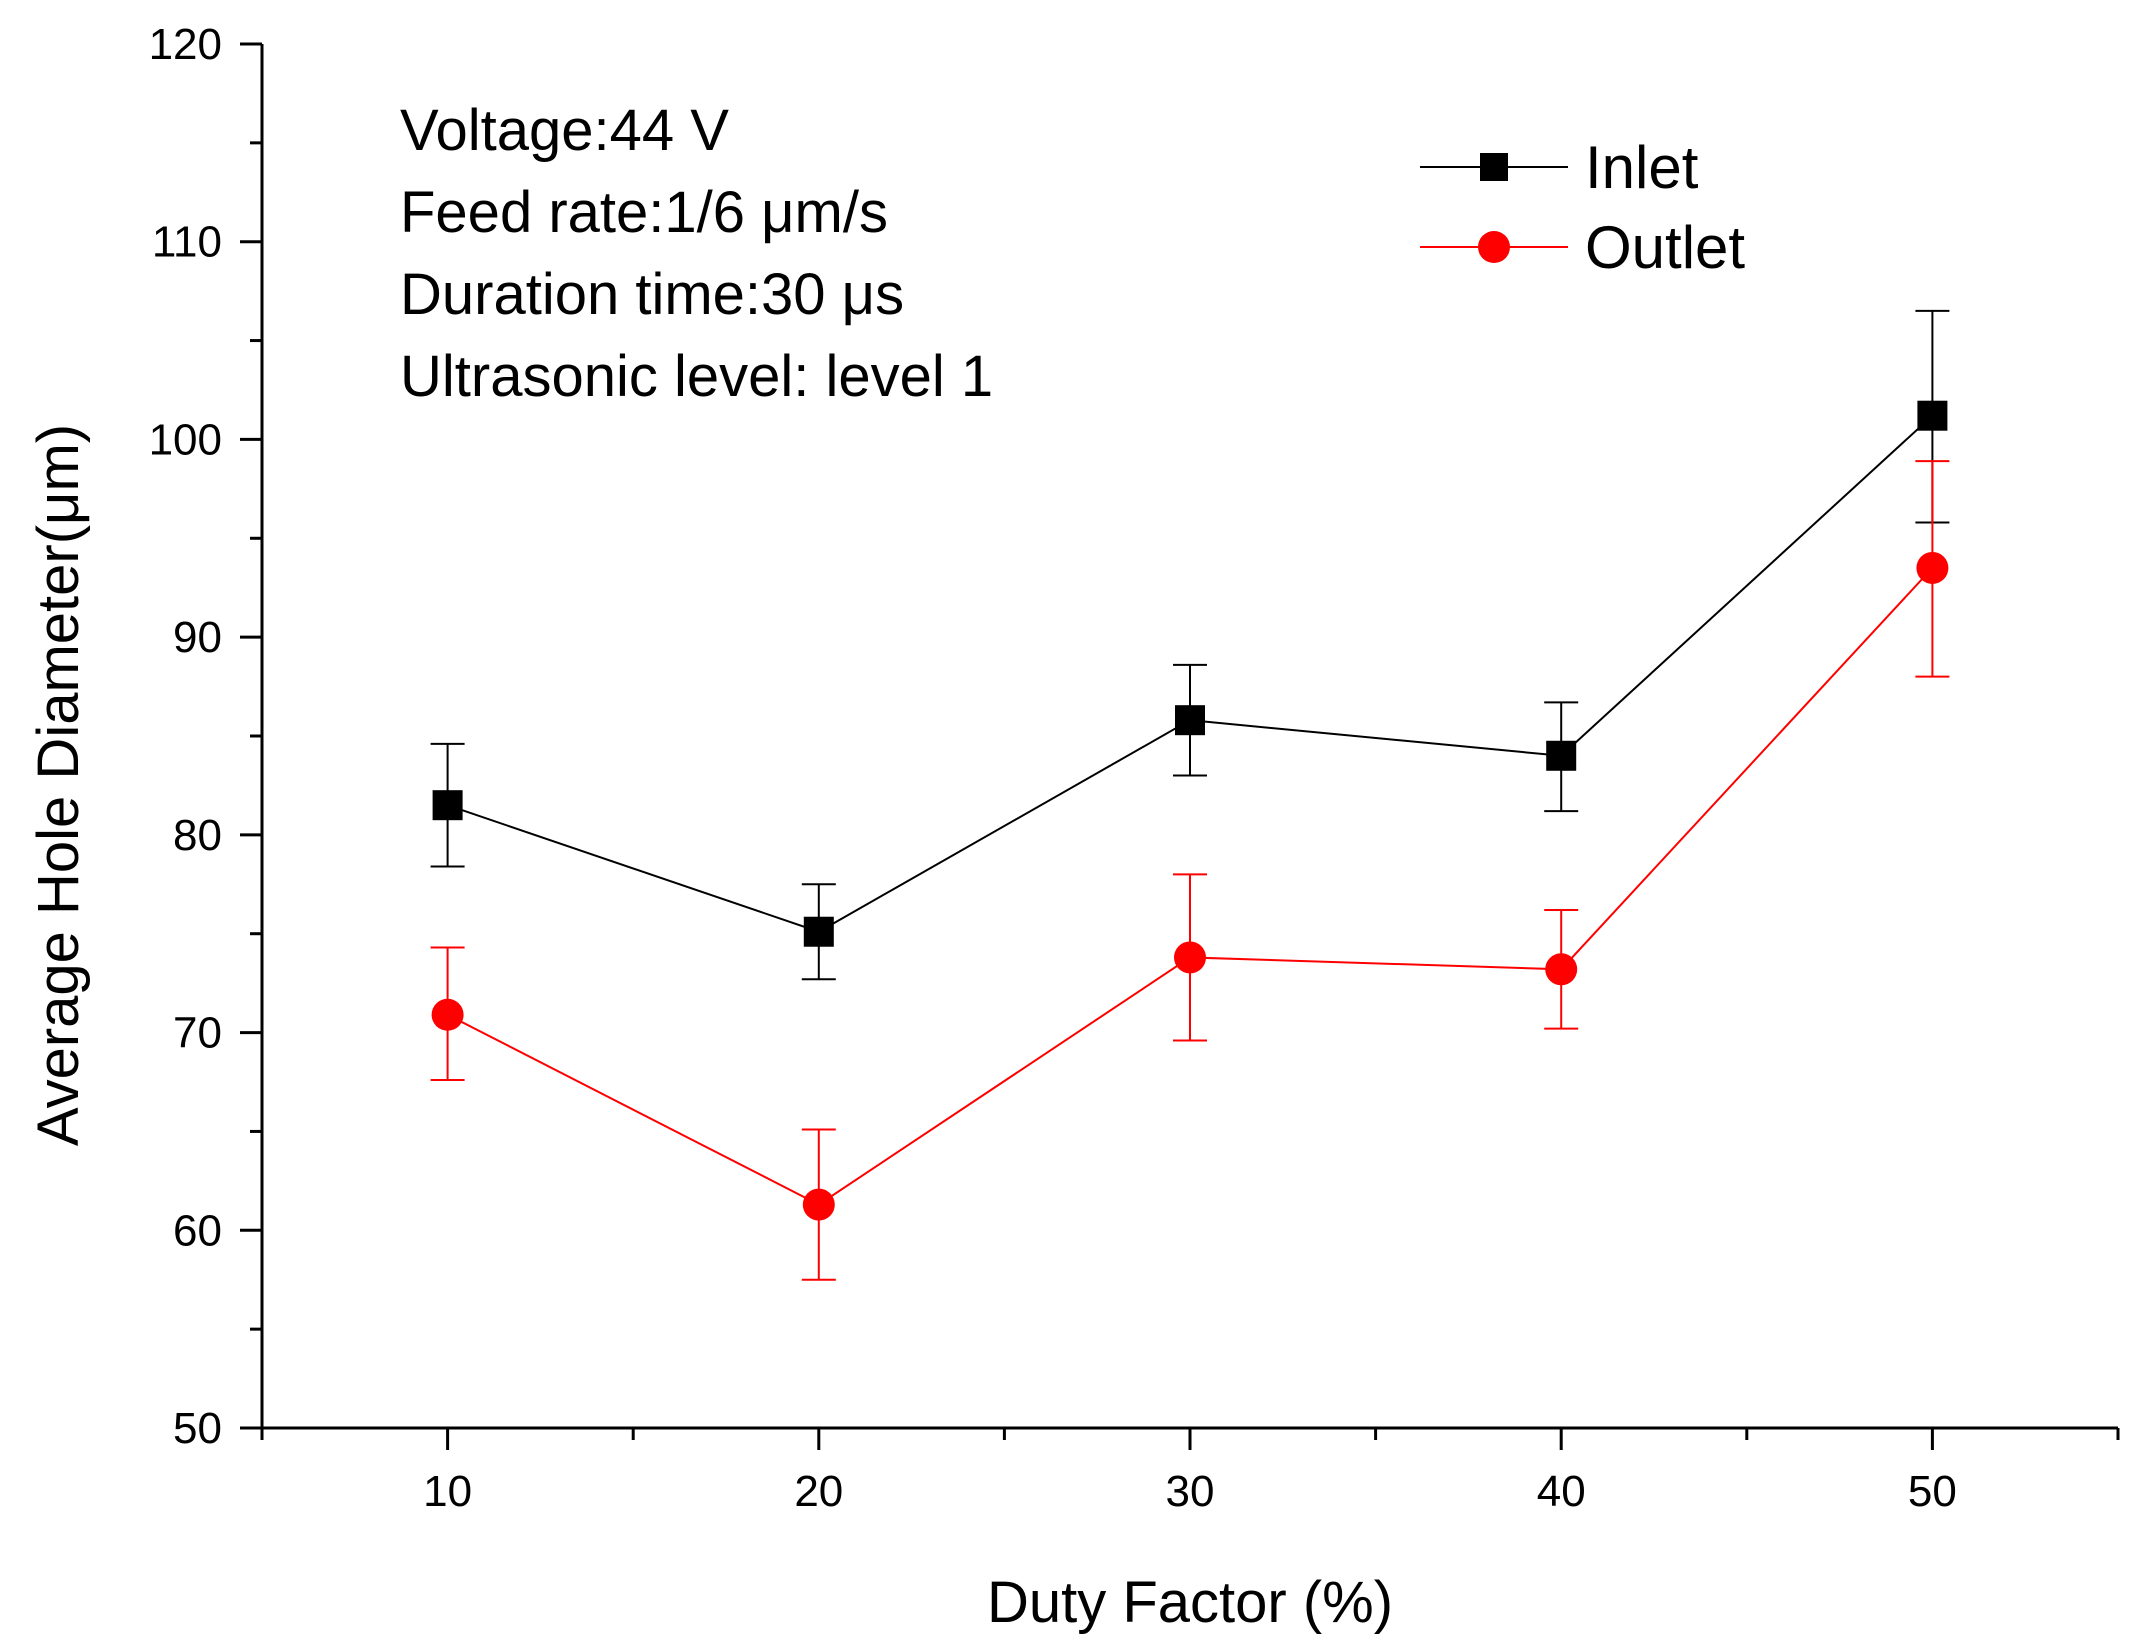  What do you see at coordinates (197, 1428) in the screenshot?
I see `y-tick-label: 50` at bounding box center [197, 1428].